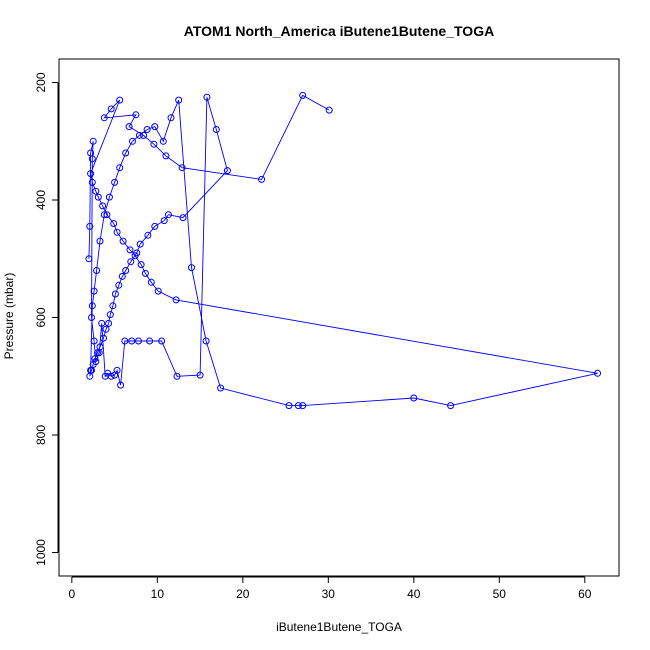  I want to click on y-tick-label: 400, so click(41, 200).